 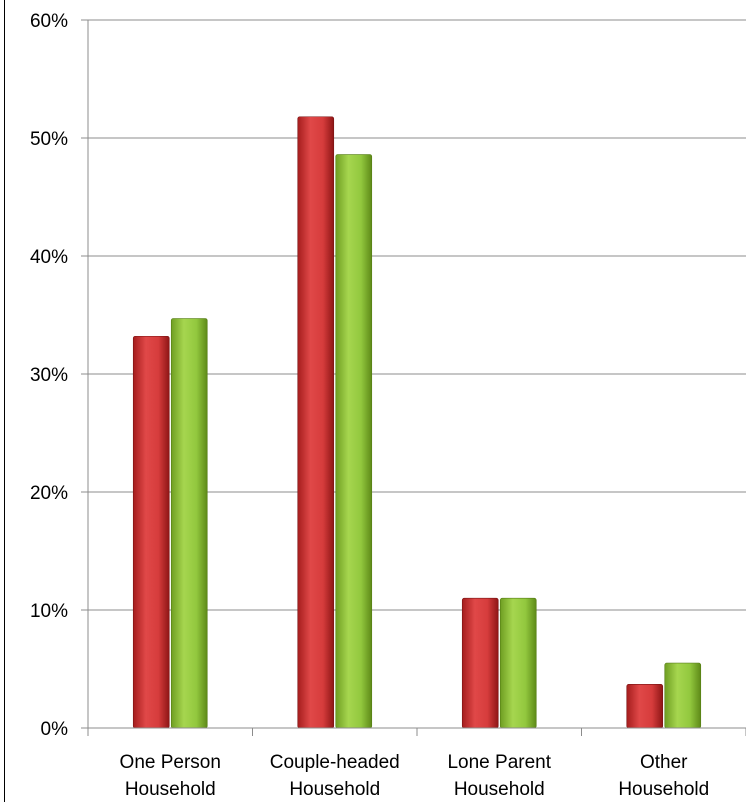 What do you see at coordinates (499, 762) in the screenshot?
I see `x-category-label: Lone Parent` at bounding box center [499, 762].